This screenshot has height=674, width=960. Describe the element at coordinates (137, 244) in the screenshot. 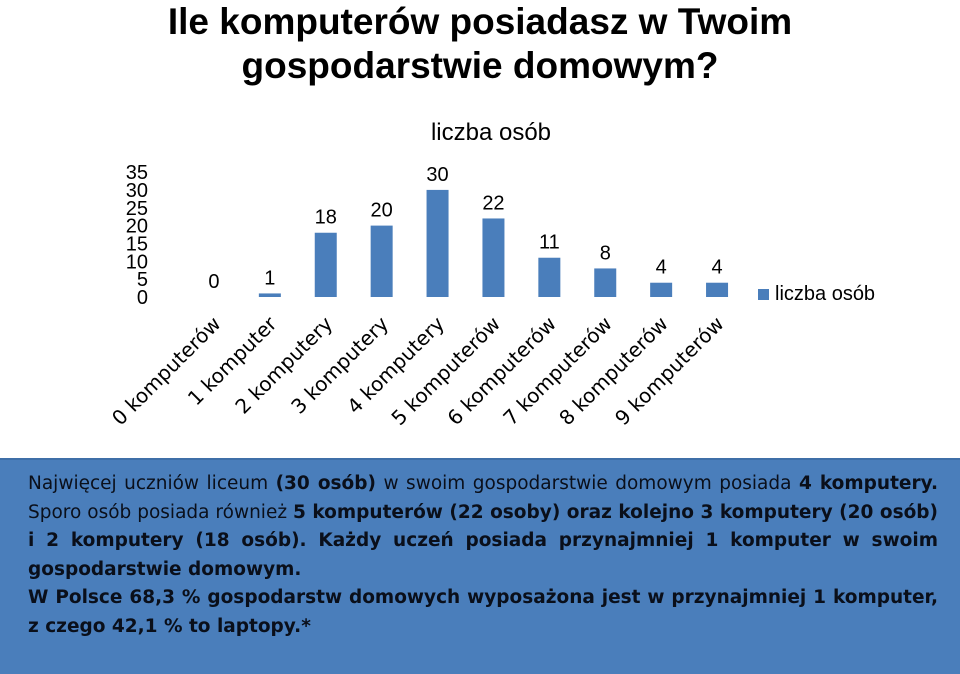

I see `y-tick-label: 15` at that location.